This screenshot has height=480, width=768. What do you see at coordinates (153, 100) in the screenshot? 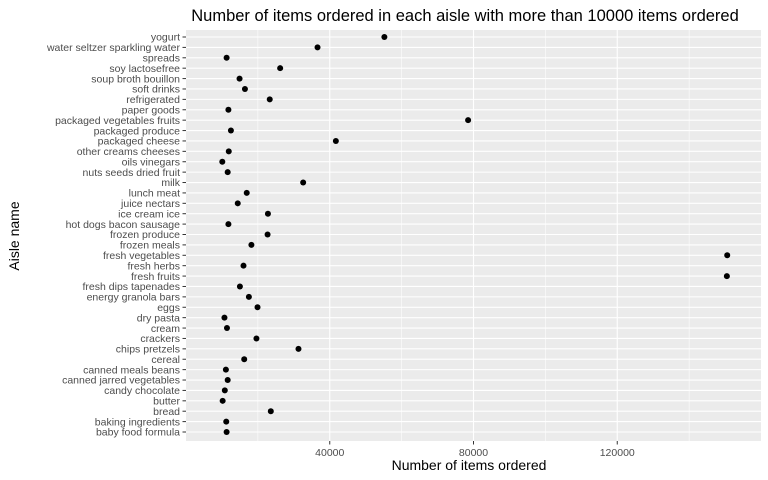
I see `y-tick-label: refrigerated` at bounding box center [153, 100].